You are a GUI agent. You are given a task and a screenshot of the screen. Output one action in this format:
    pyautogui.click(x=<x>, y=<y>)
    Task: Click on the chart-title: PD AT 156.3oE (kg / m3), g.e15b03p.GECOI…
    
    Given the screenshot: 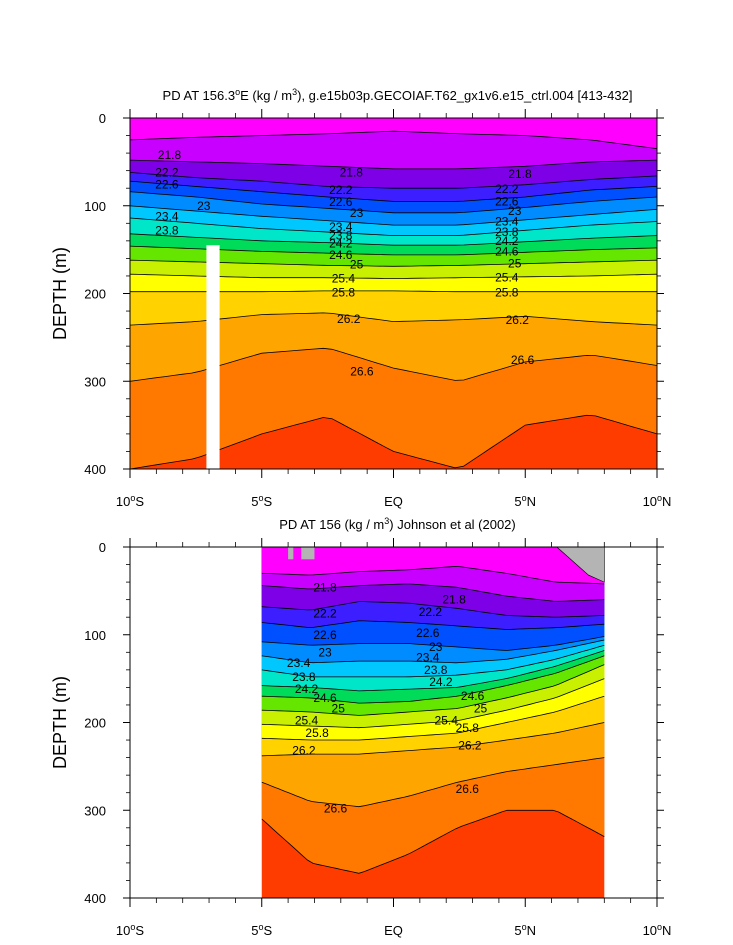 What is the action you would take?
    pyautogui.click(x=398, y=95)
    